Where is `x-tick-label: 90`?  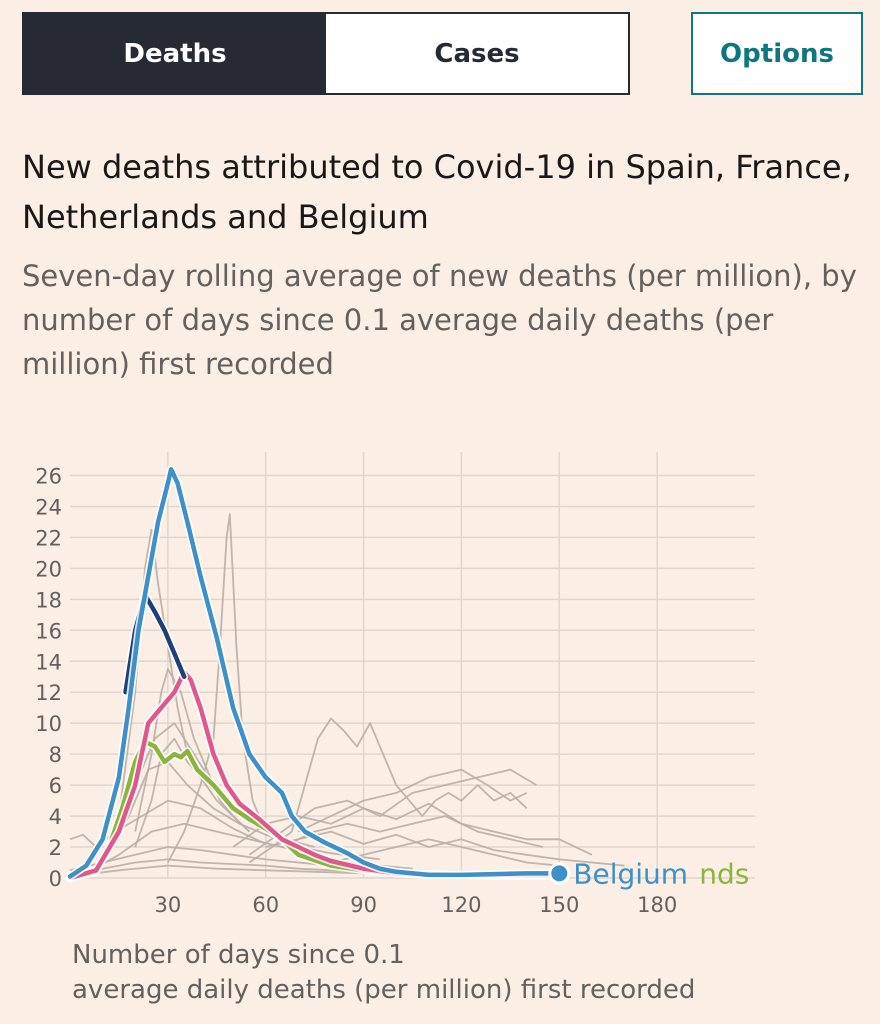 x-tick-label: 90 is located at coordinates (363, 905).